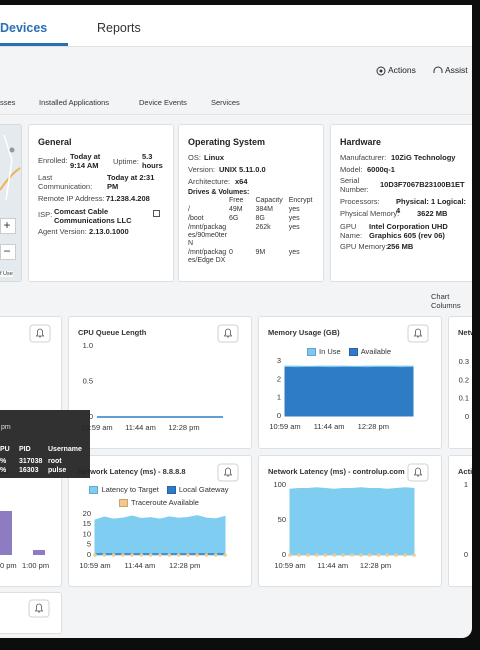 Image resolution: width=480 pixels, height=650 pixels. I want to click on tab: Devices, so click(24, 28).